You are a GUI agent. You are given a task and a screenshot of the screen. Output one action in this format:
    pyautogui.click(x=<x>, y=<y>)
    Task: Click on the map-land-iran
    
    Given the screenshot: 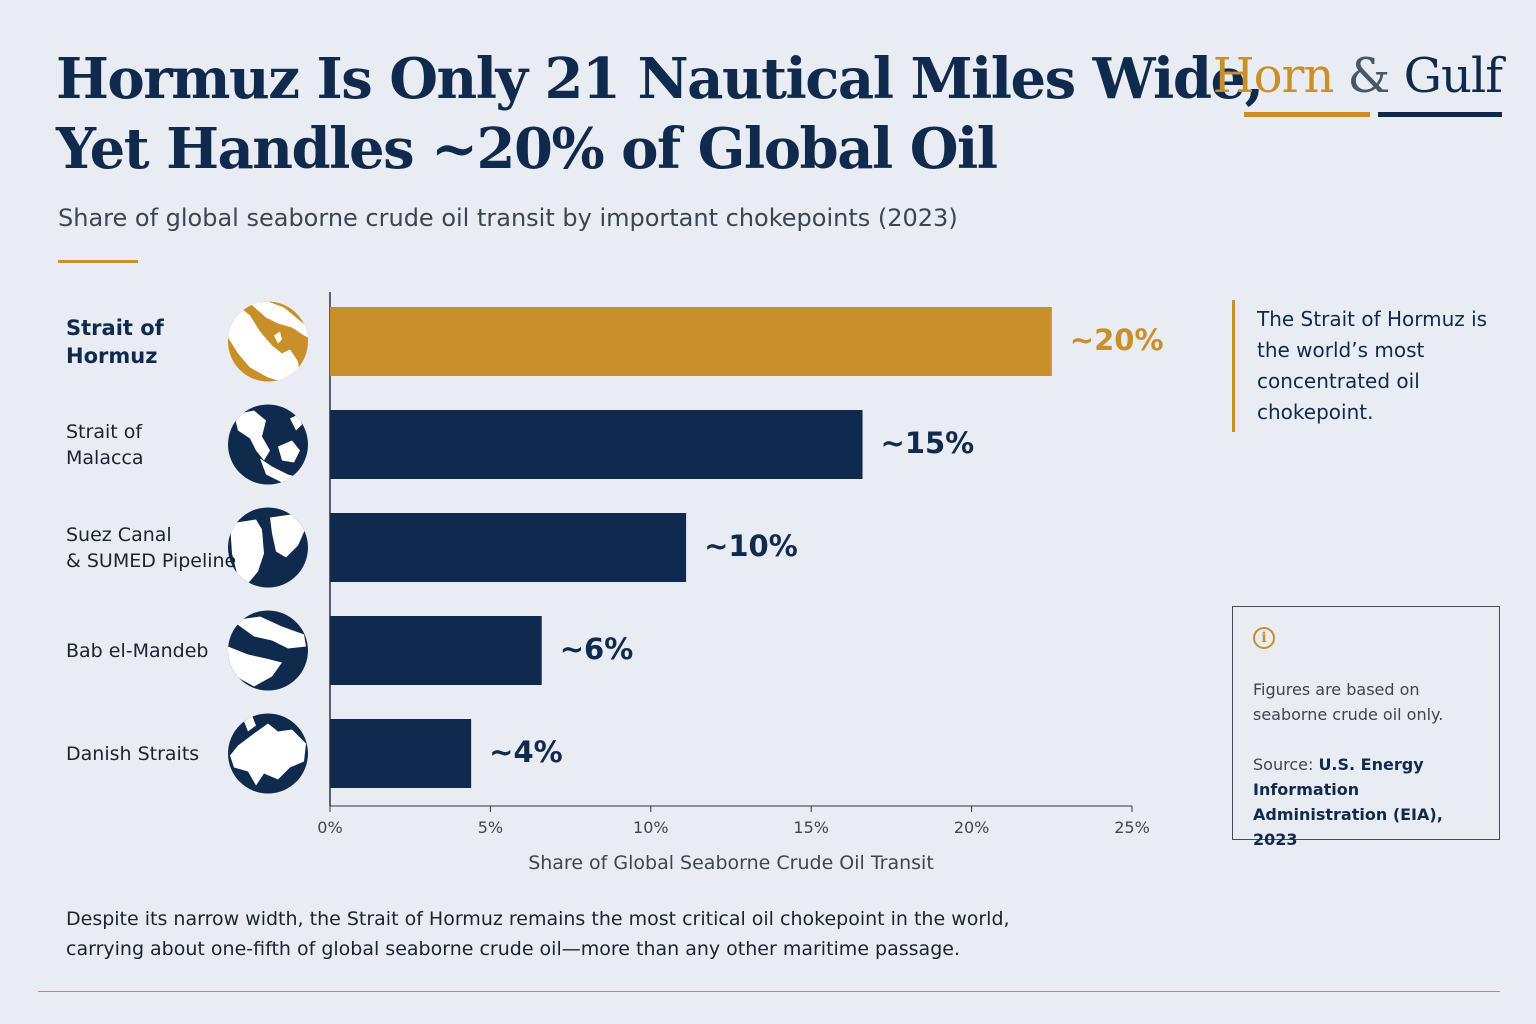 What is the action you would take?
    pyautogui.click(x=279, y=320)
    